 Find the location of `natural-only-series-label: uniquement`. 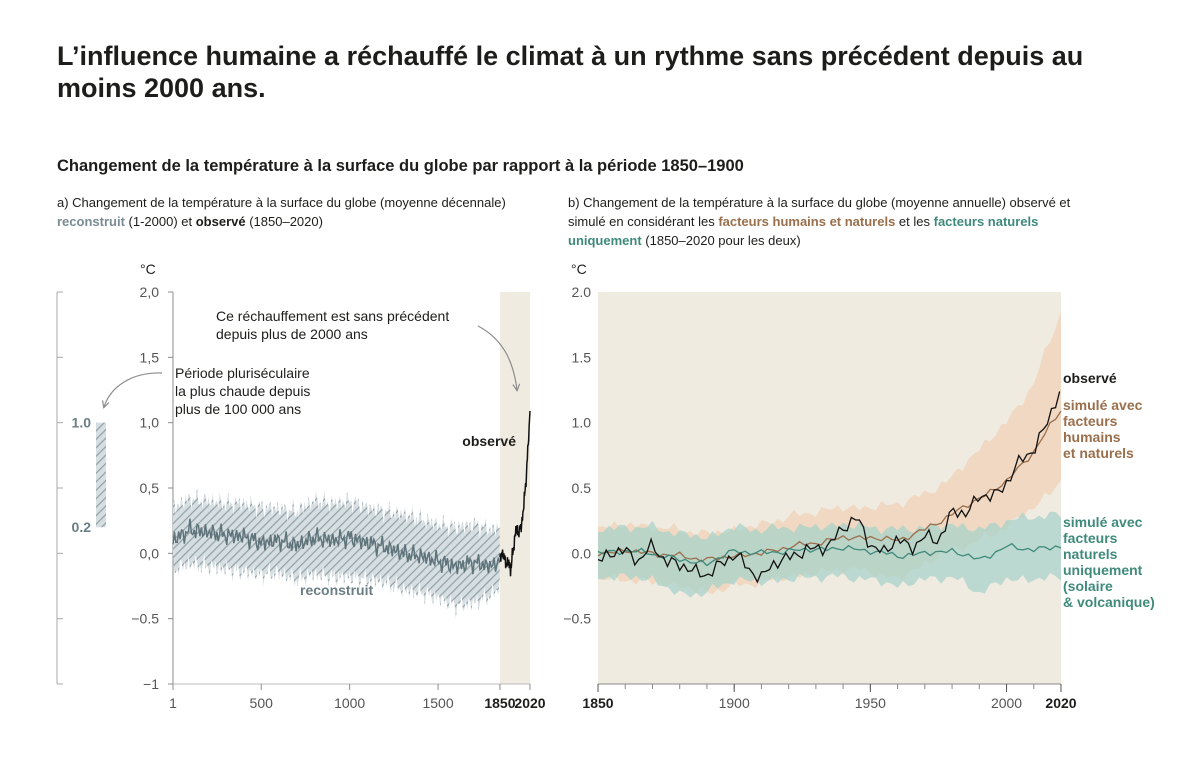

natural-only-series-label: uniquement is located at coordinates (1103, 570).